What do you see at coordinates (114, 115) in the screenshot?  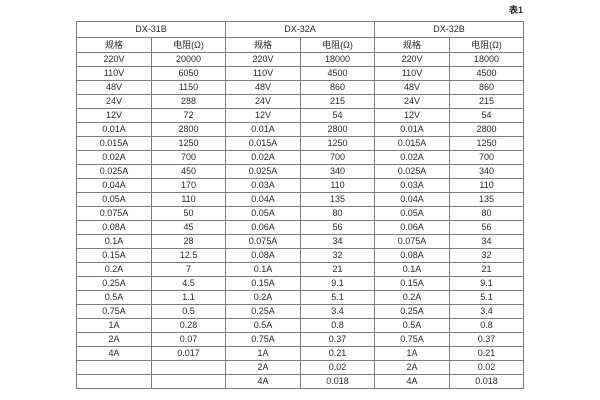 I see `spec-cell: 12V` at bounding box center [114, 115].